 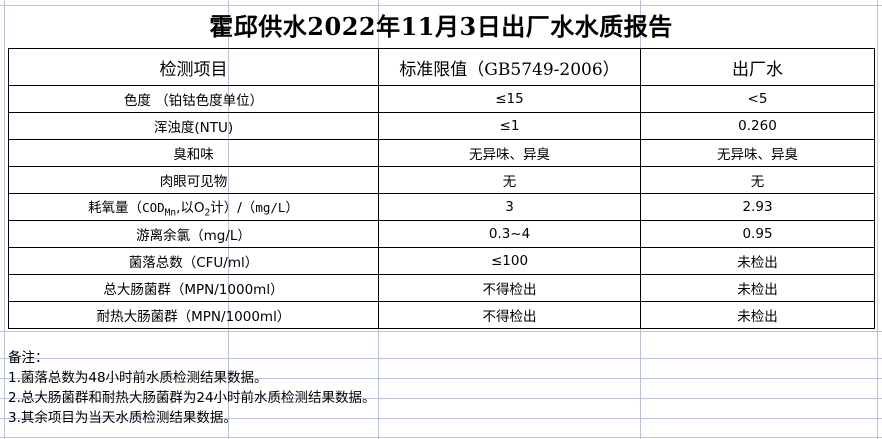 I want to click on cell-item: 浑浊度(NTU), so click(x=193, y=126).